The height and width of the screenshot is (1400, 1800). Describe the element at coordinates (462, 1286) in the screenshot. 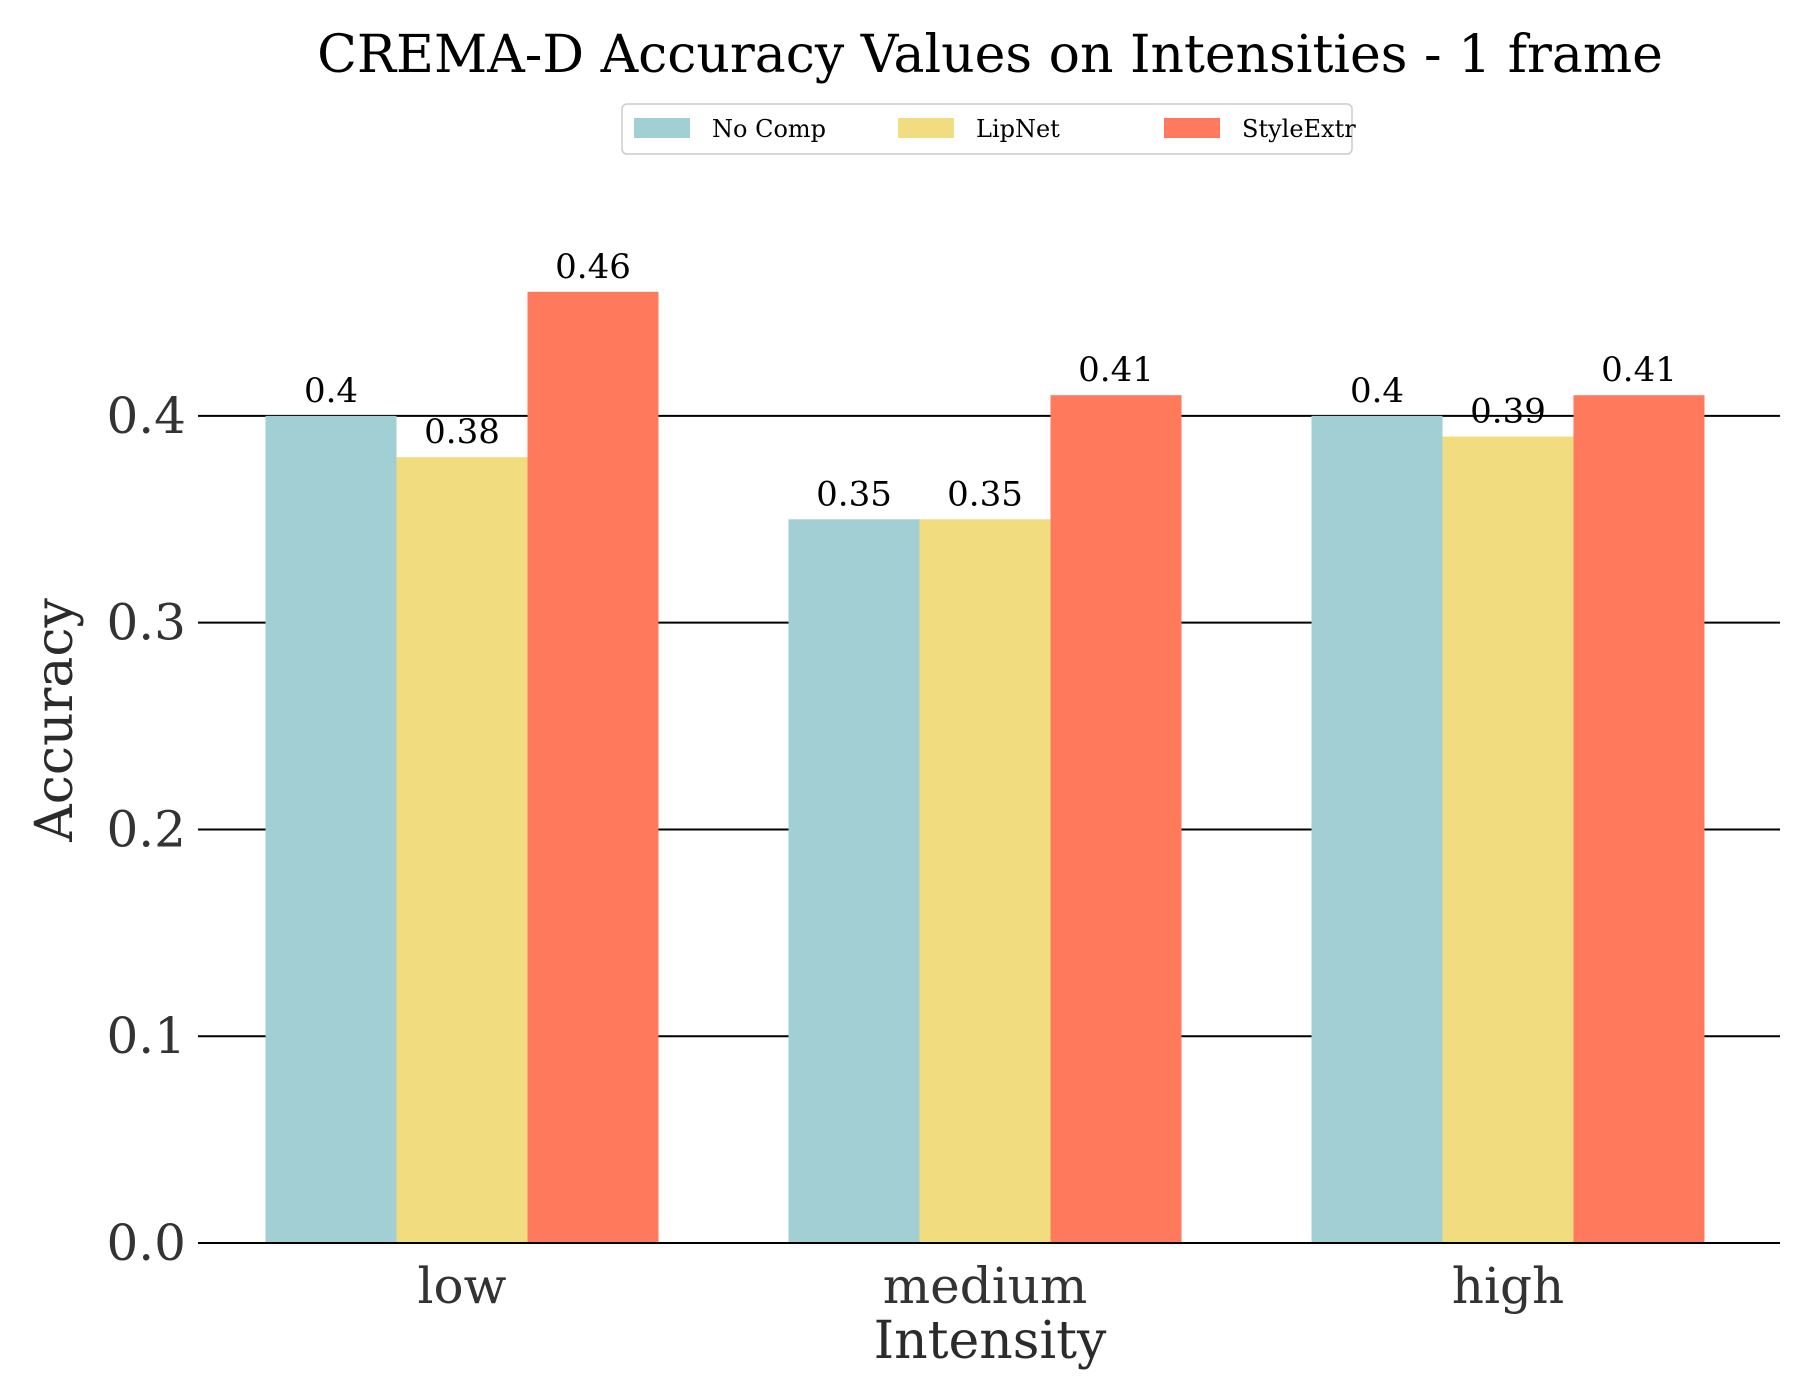

I see `x-tick-label: low` at that location.